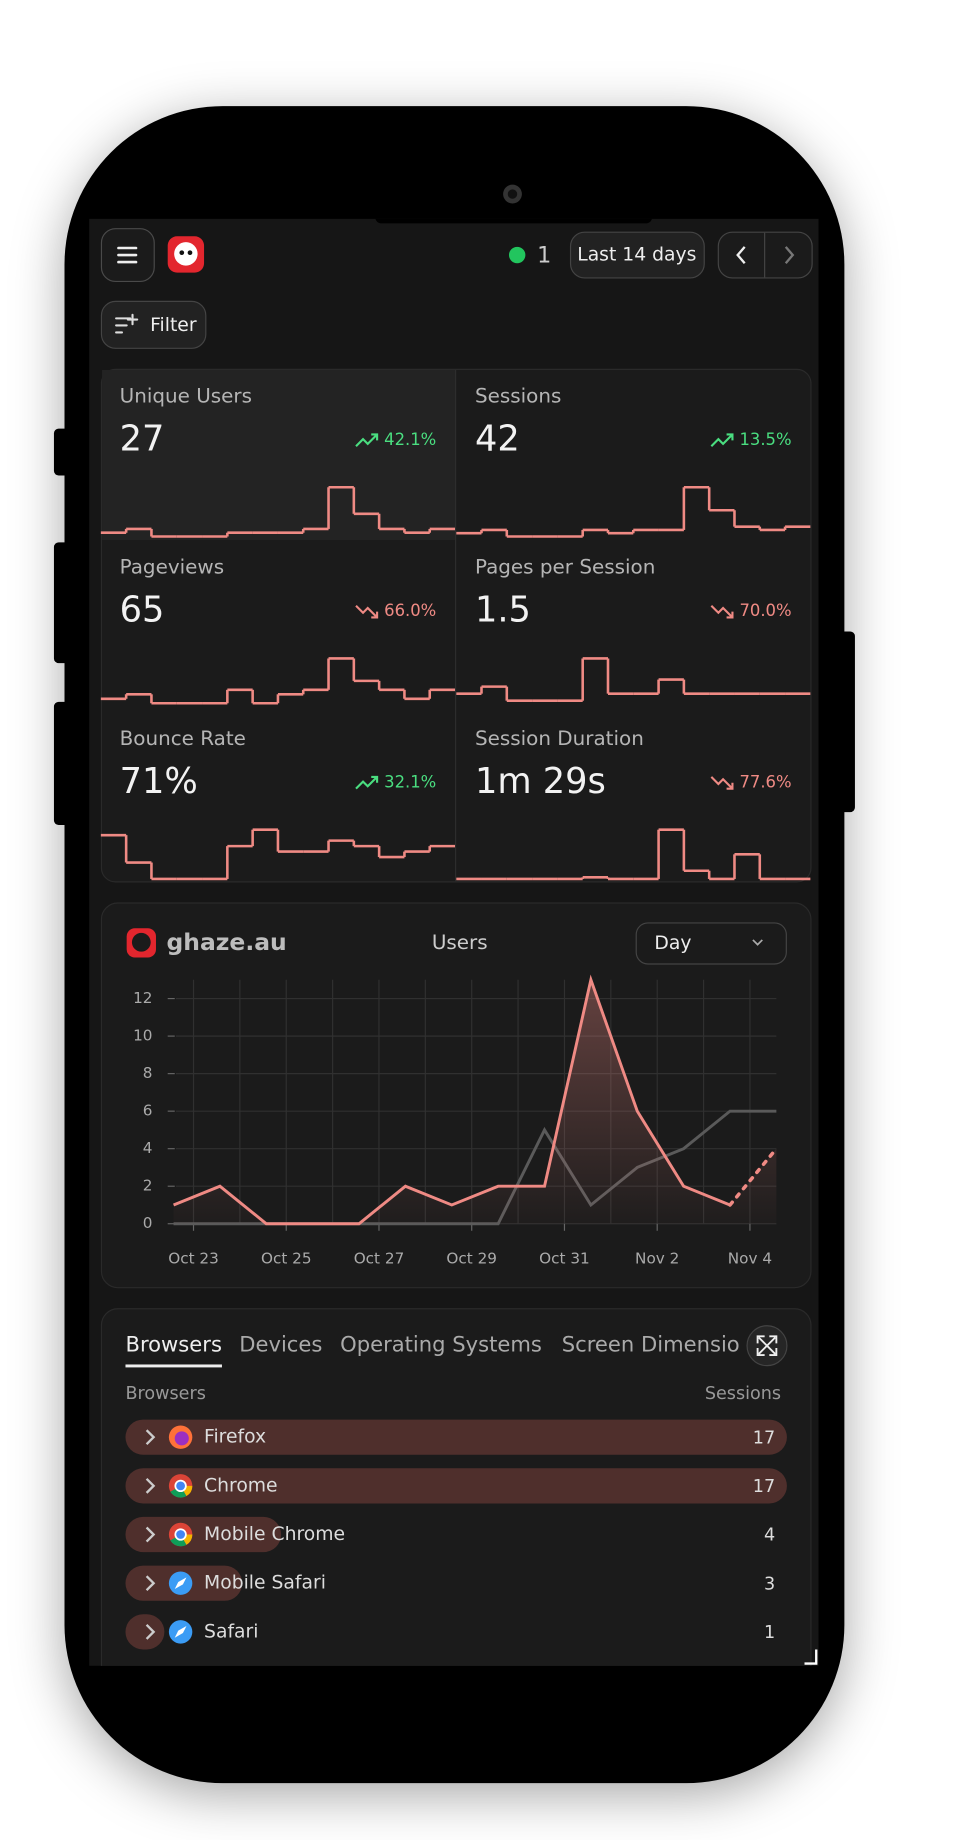 The height and width of the screenshot is (1844, 964). What do you see at coordinates (633, 461) in the screenshot?
I see `stat-card: Sessions 42 13.5%` at bounding box center [633, 461].